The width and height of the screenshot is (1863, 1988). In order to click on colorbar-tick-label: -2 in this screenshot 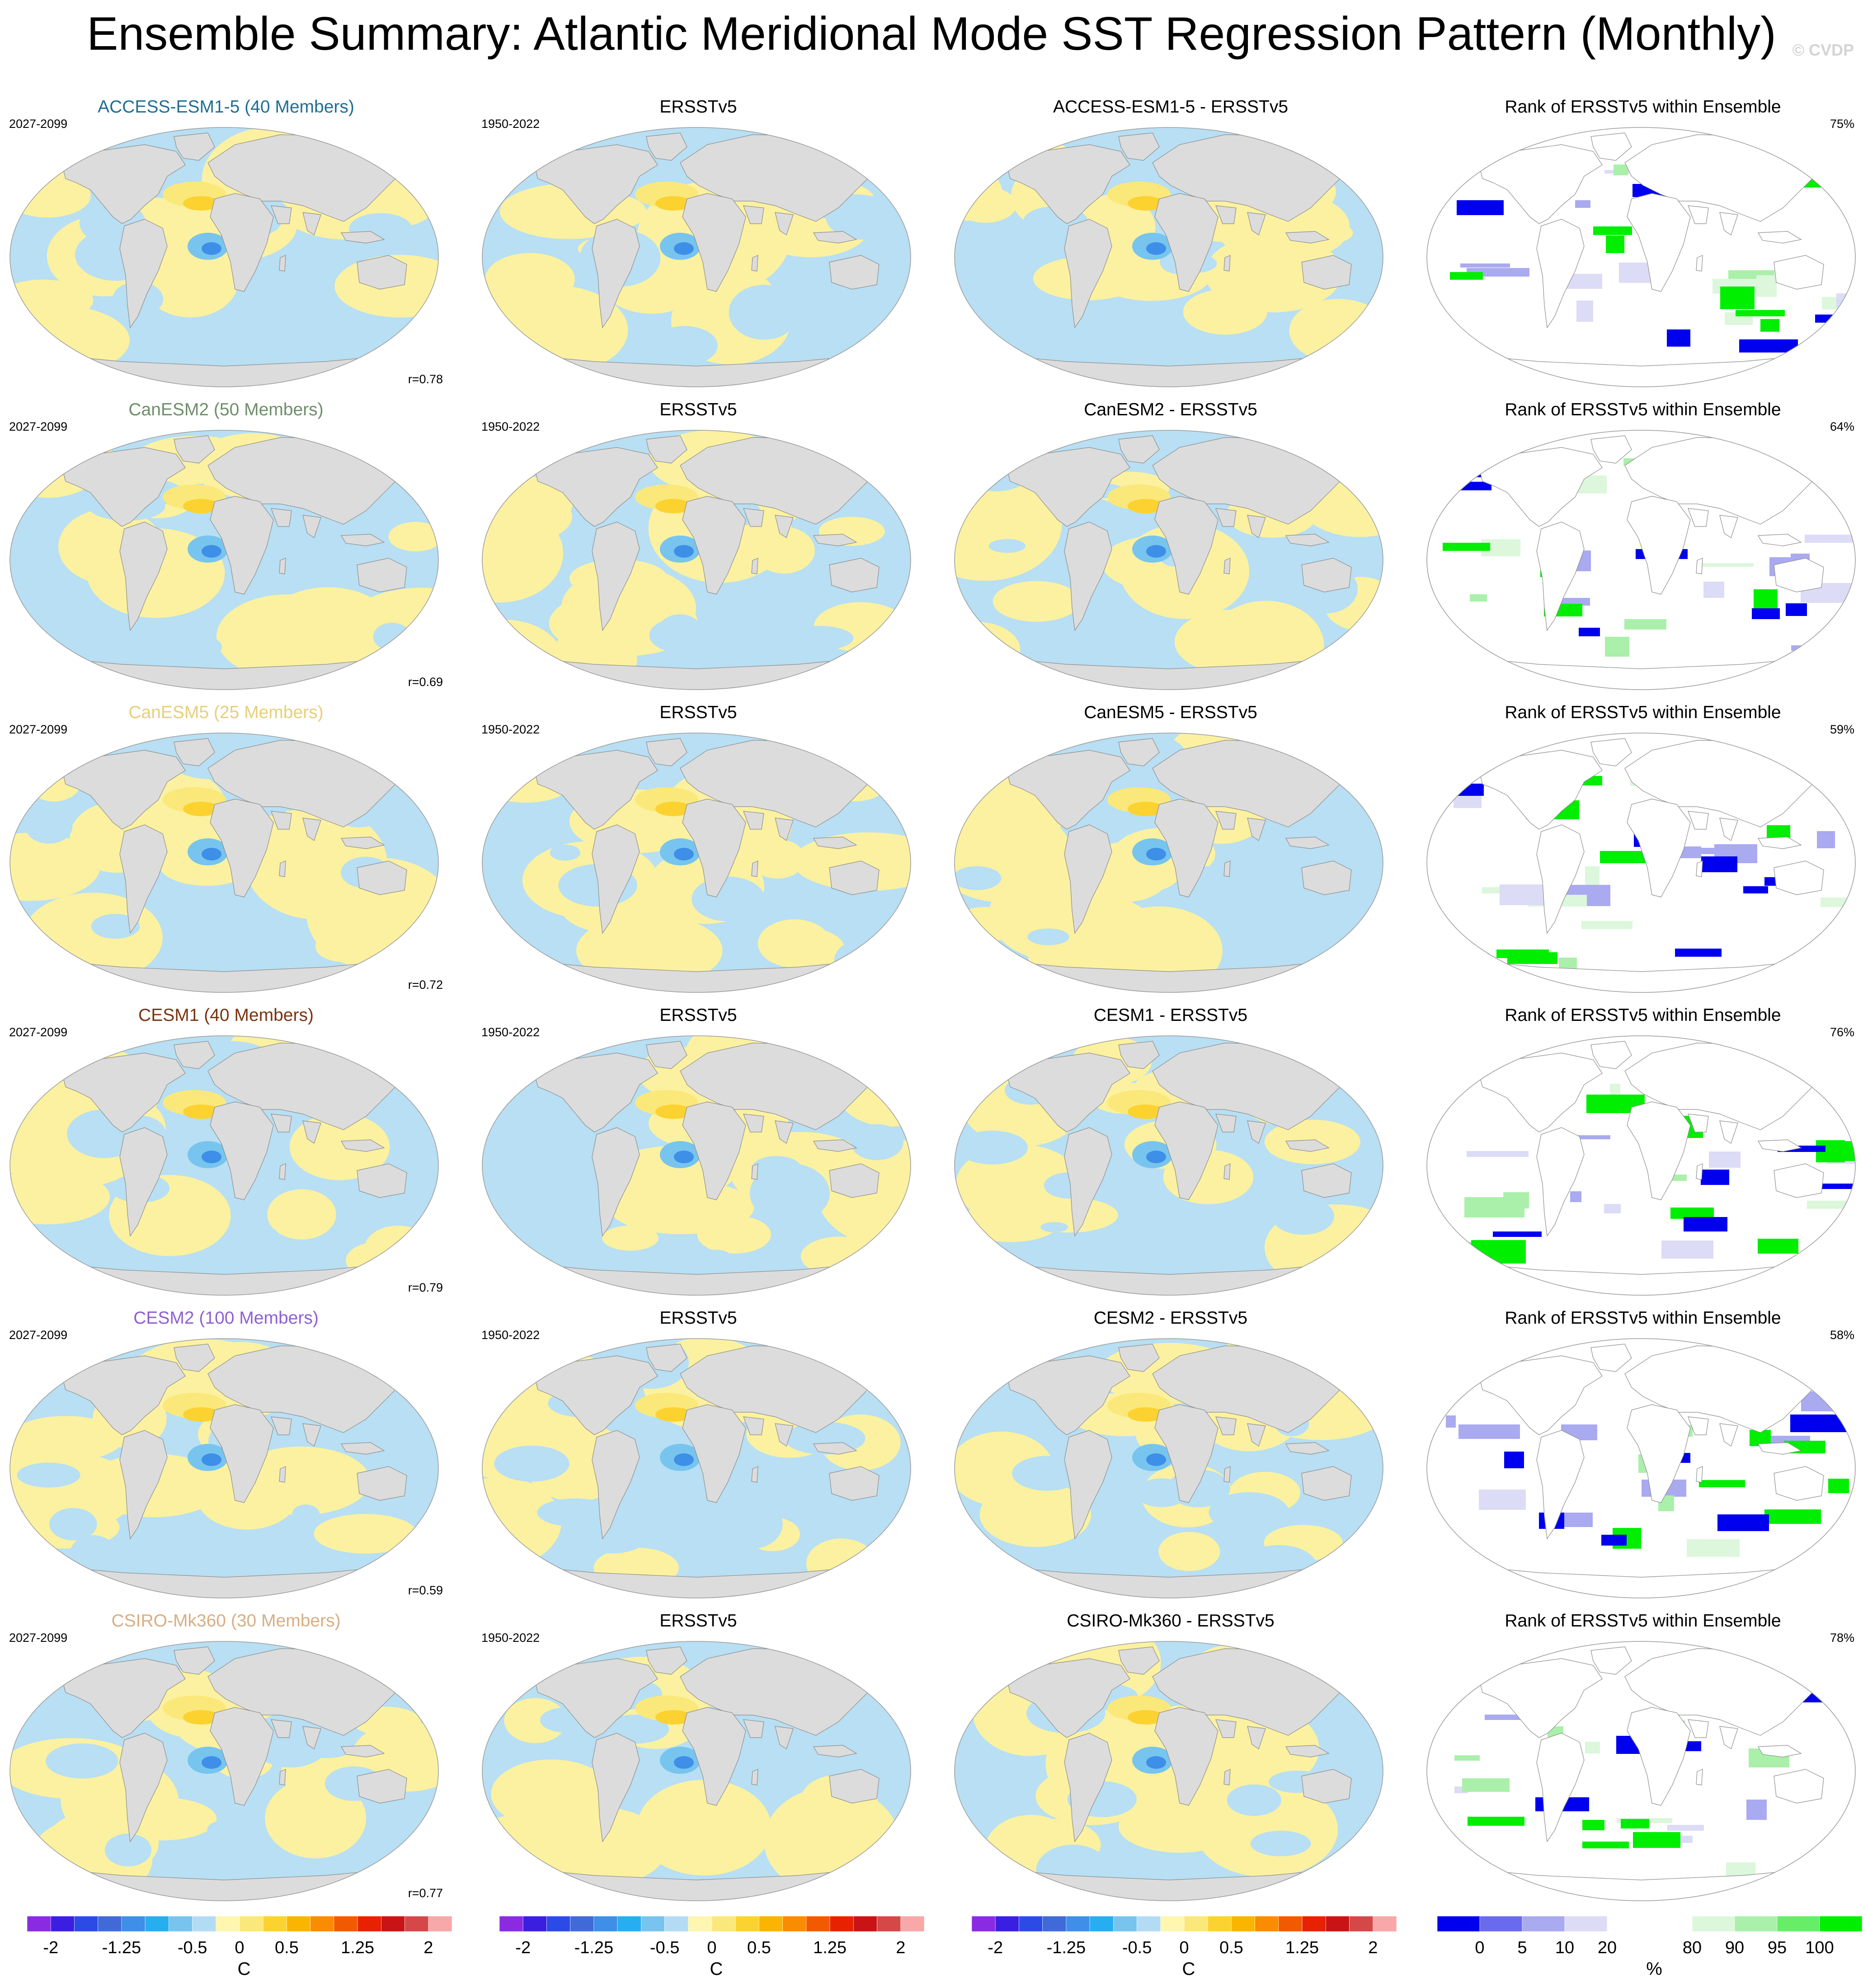, I will do `click(523, 1947)`.